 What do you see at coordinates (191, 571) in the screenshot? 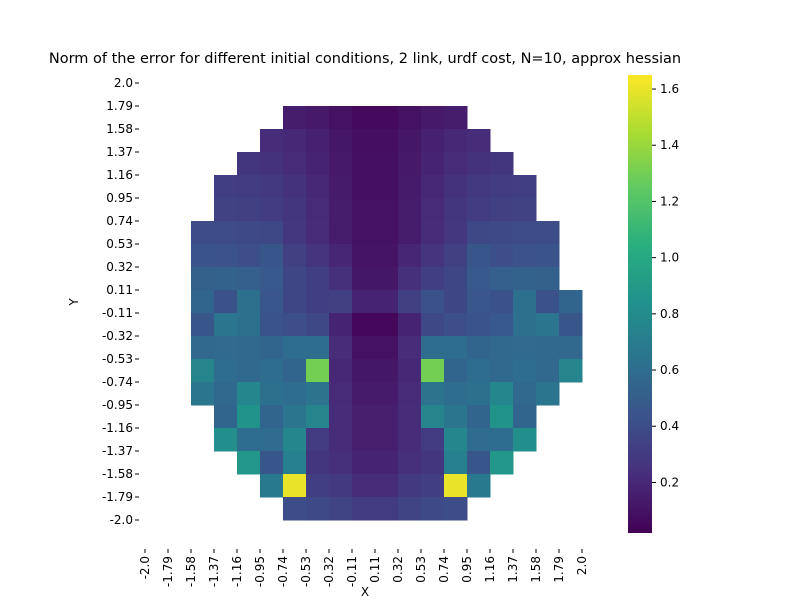
I see `x-tick-label: -1.58` at bounding box center [191, 571].